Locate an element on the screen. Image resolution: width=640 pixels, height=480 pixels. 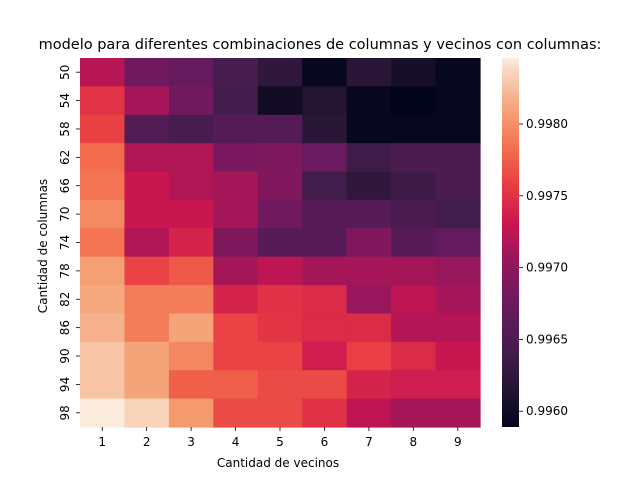
x-axis-ticks: 1 2 3 4 5 6 7 8 9 is located at coordinates (280, 438).